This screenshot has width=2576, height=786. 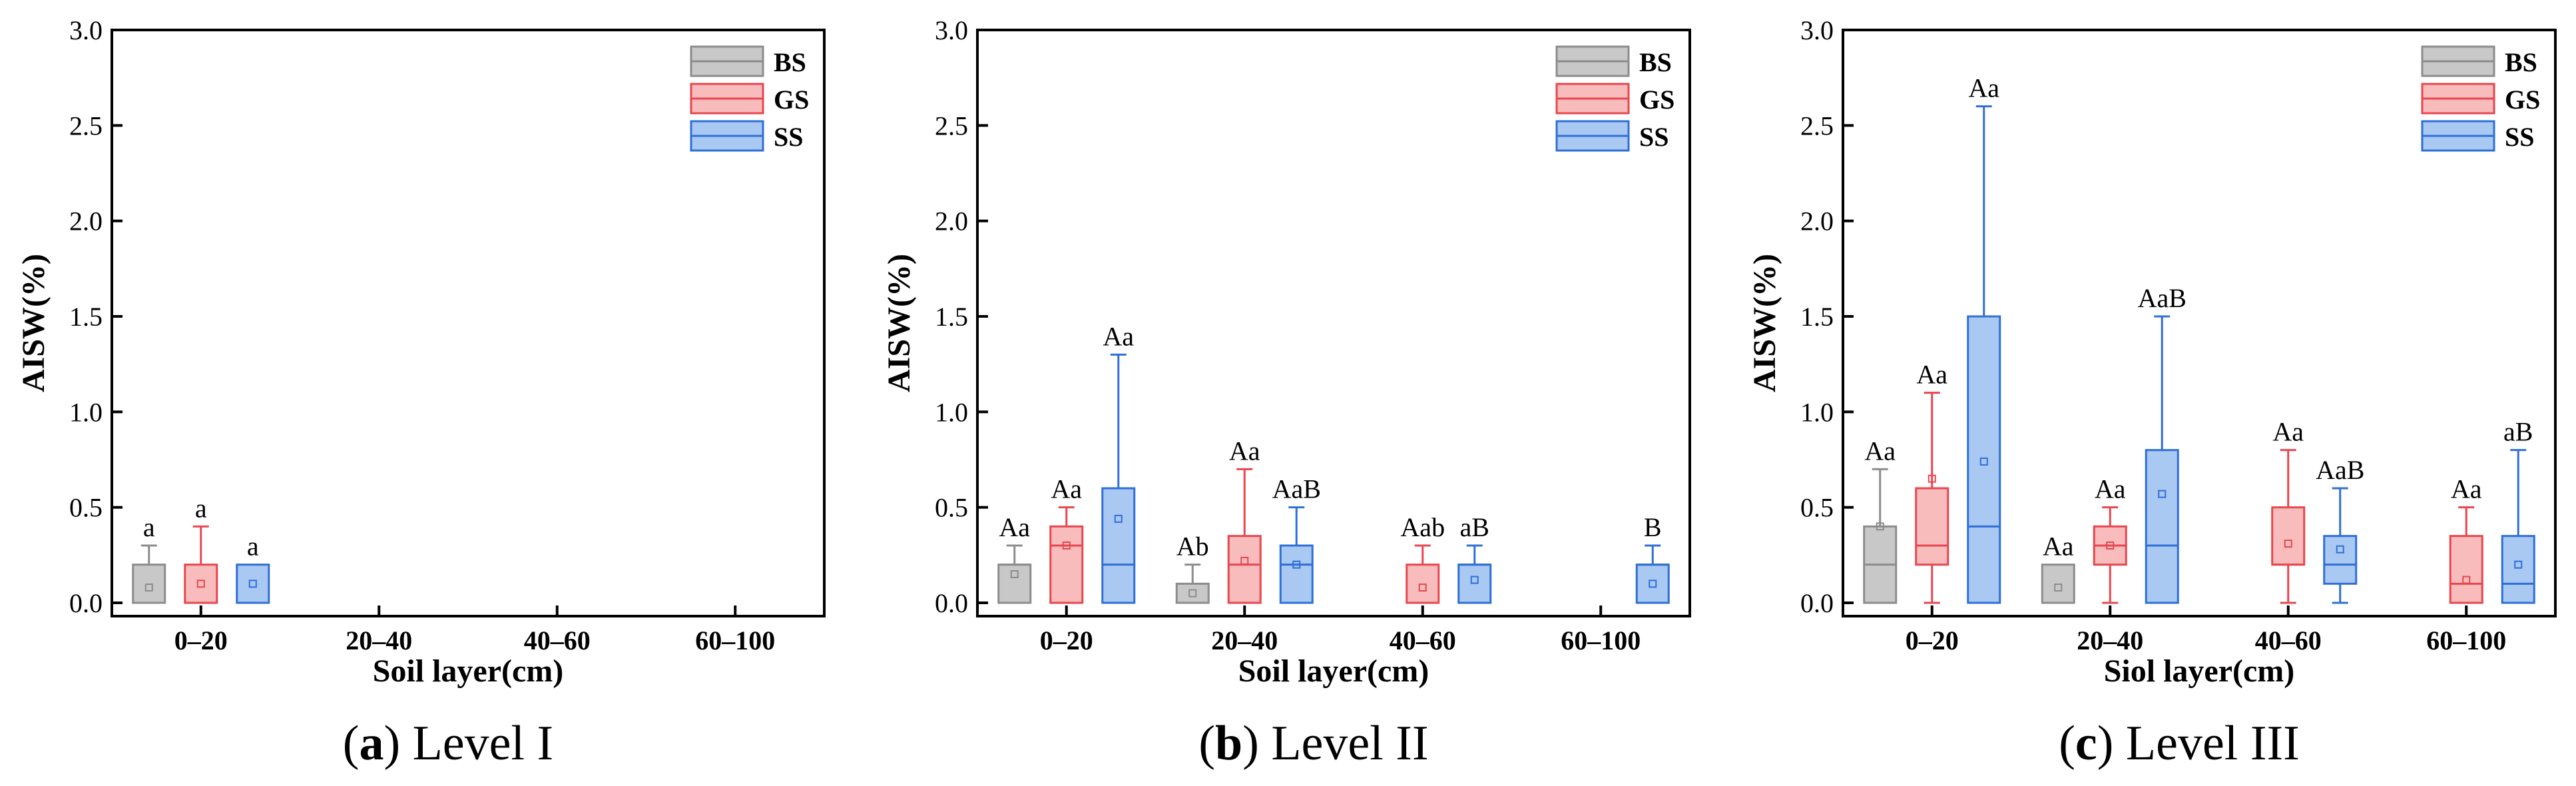 I want to click on x-tick-label: 0–20, so click(x=201, y=640).